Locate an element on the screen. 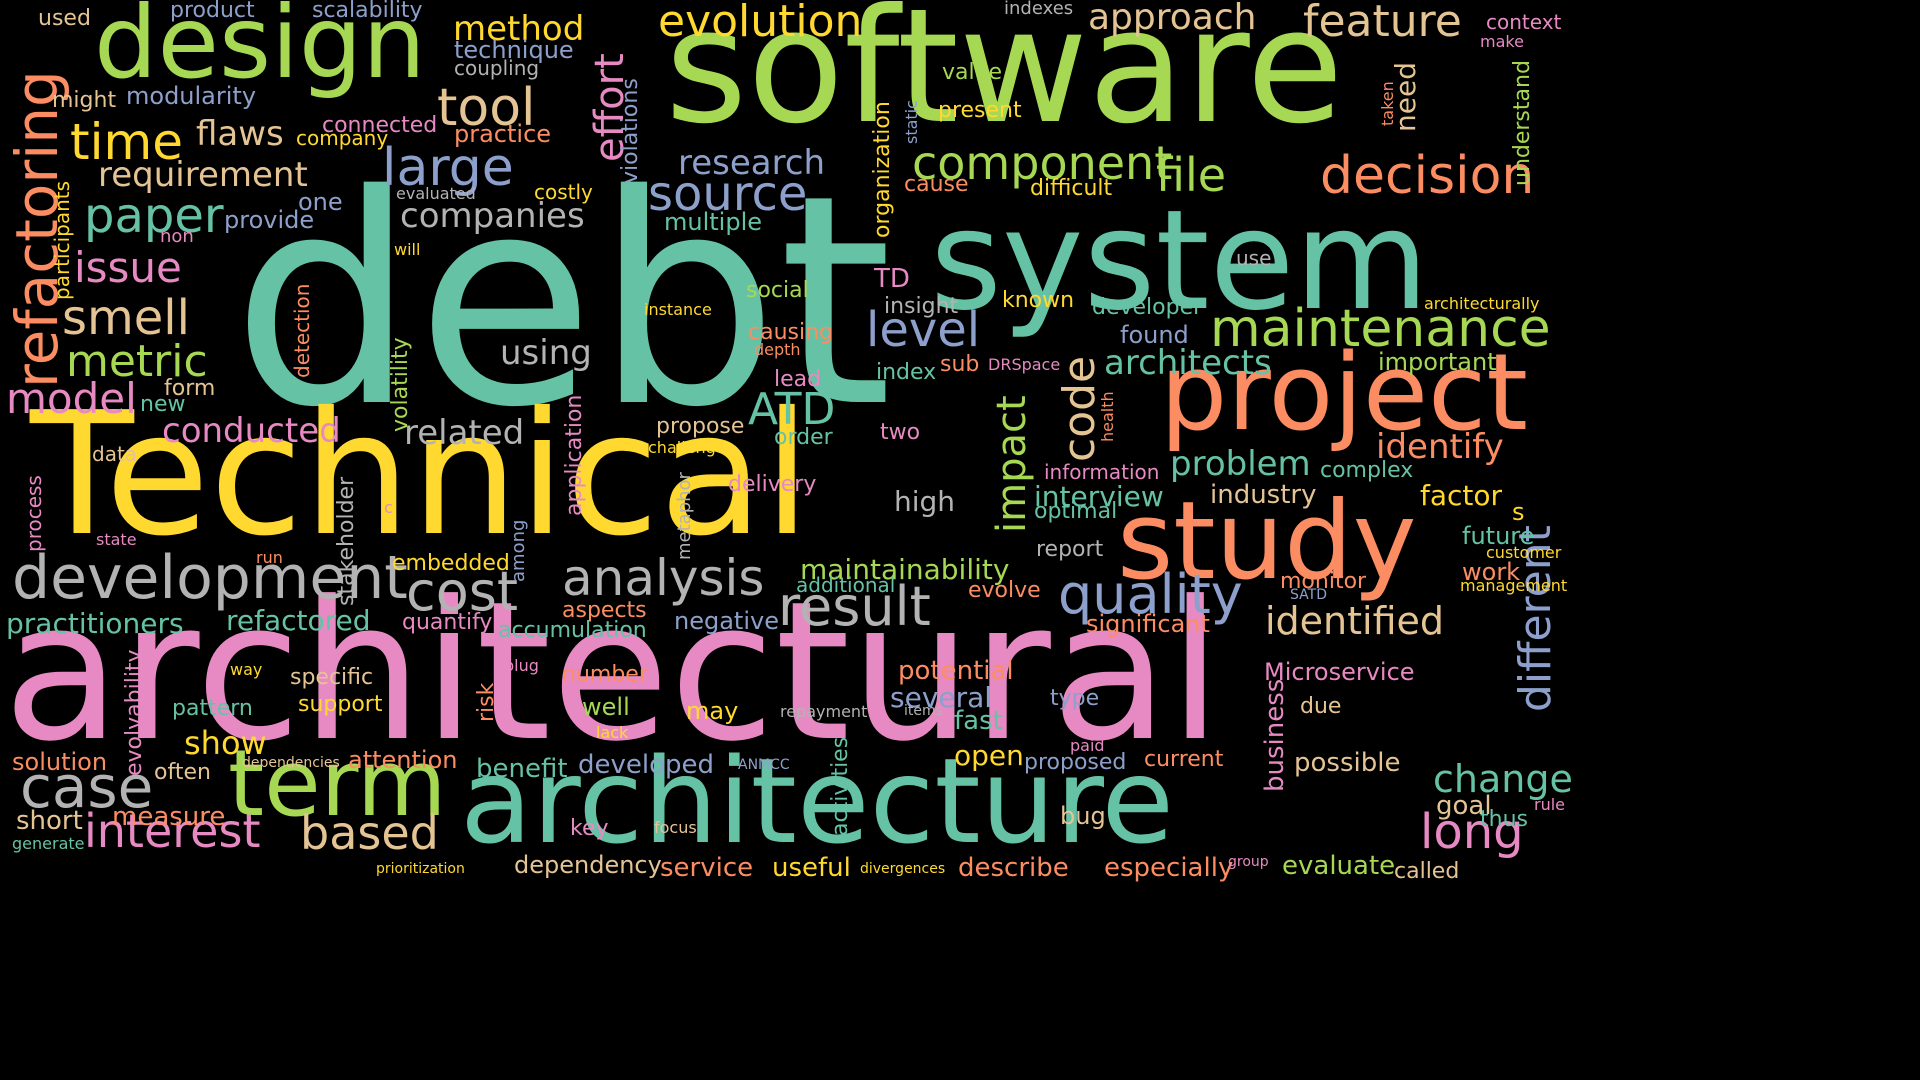 This screenshot has width=1920, height=1080. word-divergences: divergences is located at coordinates (903, 869).